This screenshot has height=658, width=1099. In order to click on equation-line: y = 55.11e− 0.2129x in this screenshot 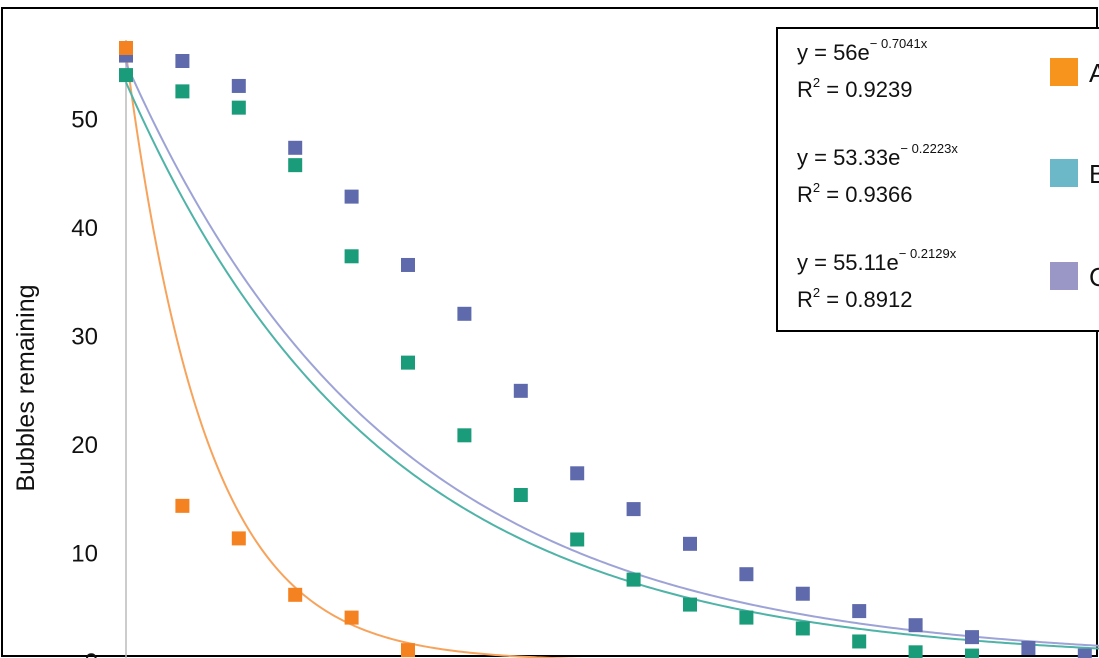, I will do `click(877, 260)`.